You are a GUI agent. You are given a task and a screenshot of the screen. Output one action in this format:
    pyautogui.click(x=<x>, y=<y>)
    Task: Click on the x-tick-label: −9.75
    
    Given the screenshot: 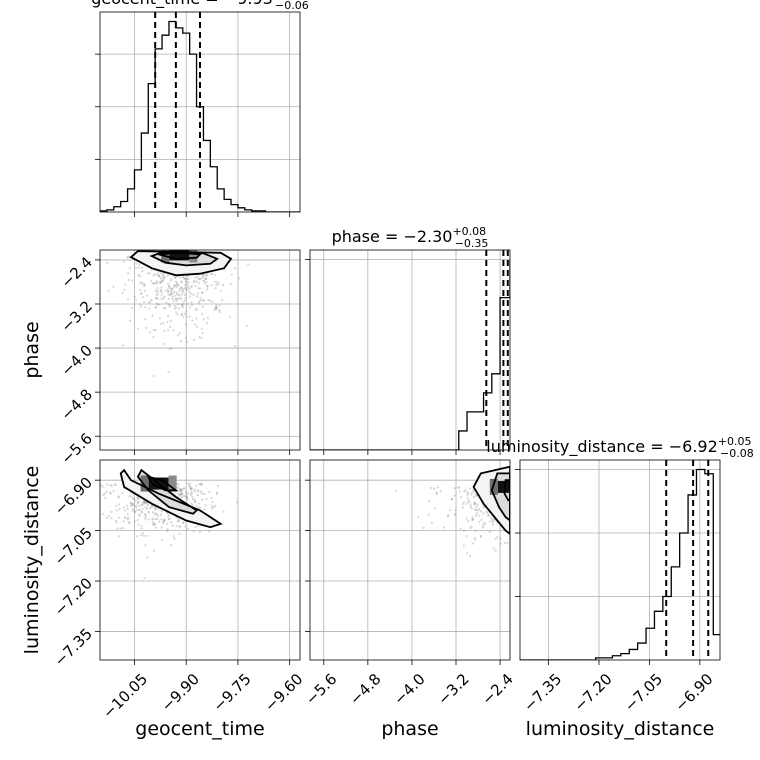 What is the action you would take?
    pyautogui.click(x=231, y=692)
    